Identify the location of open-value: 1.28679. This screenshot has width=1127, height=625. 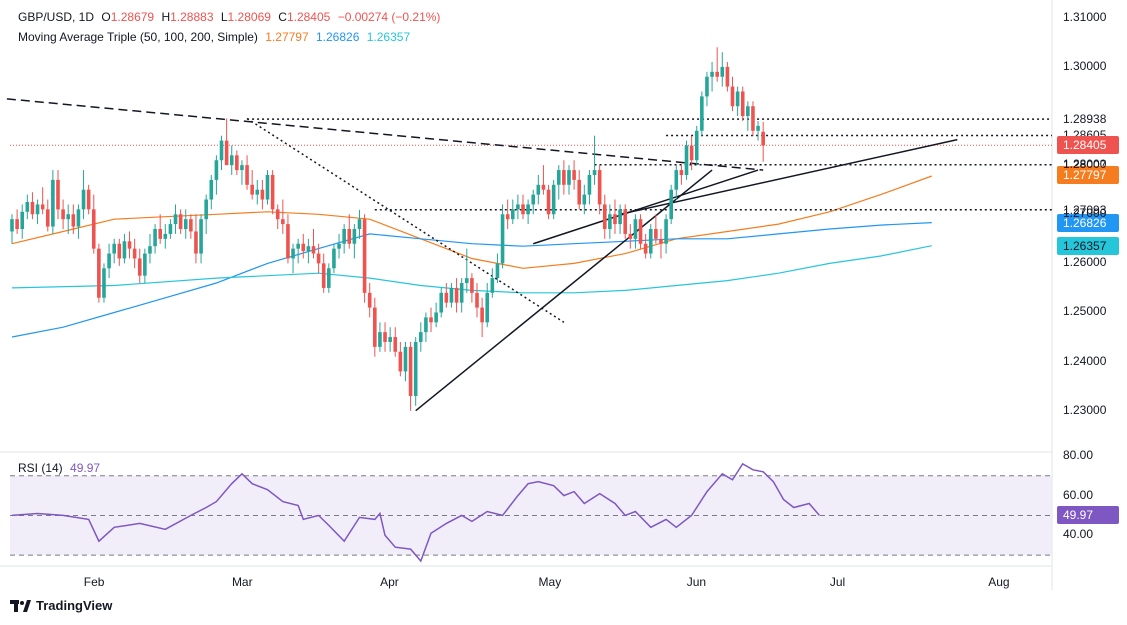
(132, 17).